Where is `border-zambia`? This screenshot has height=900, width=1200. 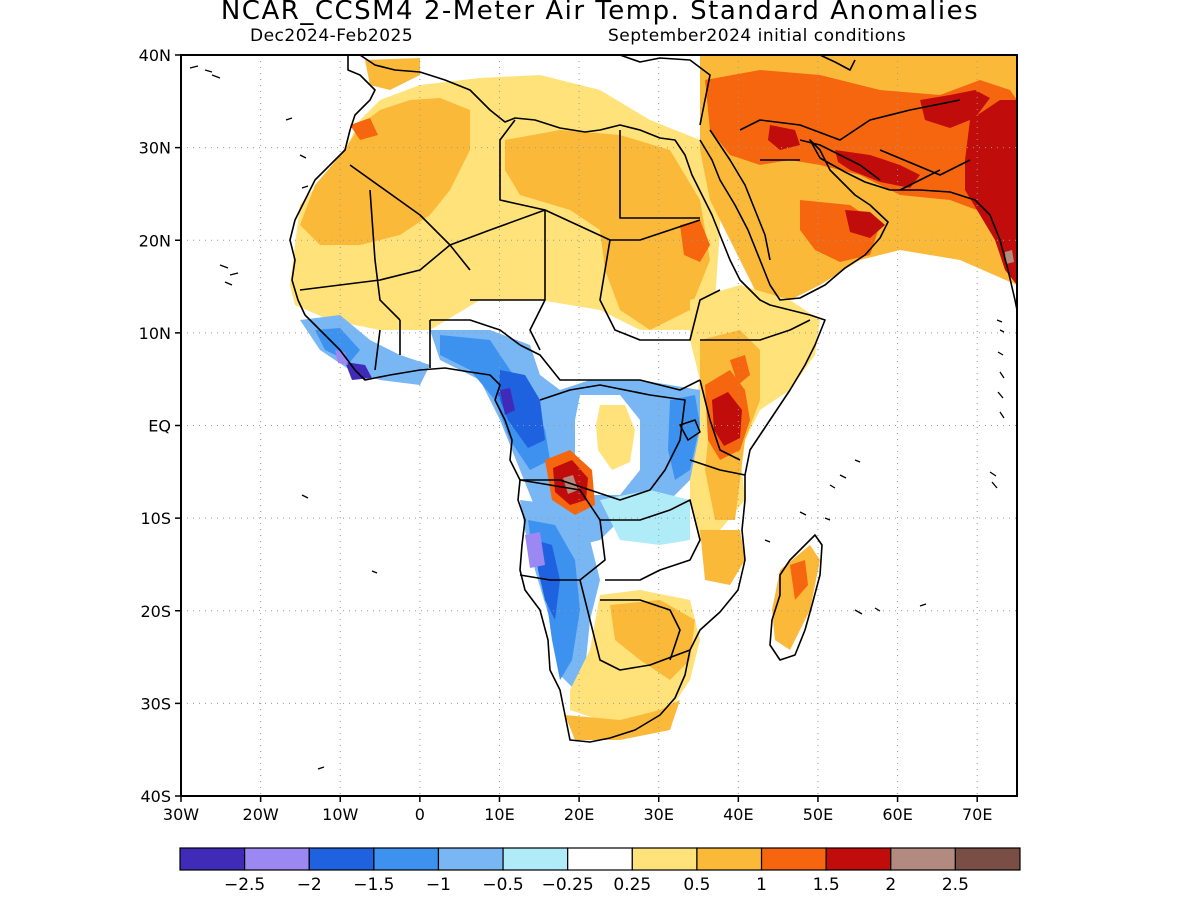
border-zambia is located at coordinates (650, 540).